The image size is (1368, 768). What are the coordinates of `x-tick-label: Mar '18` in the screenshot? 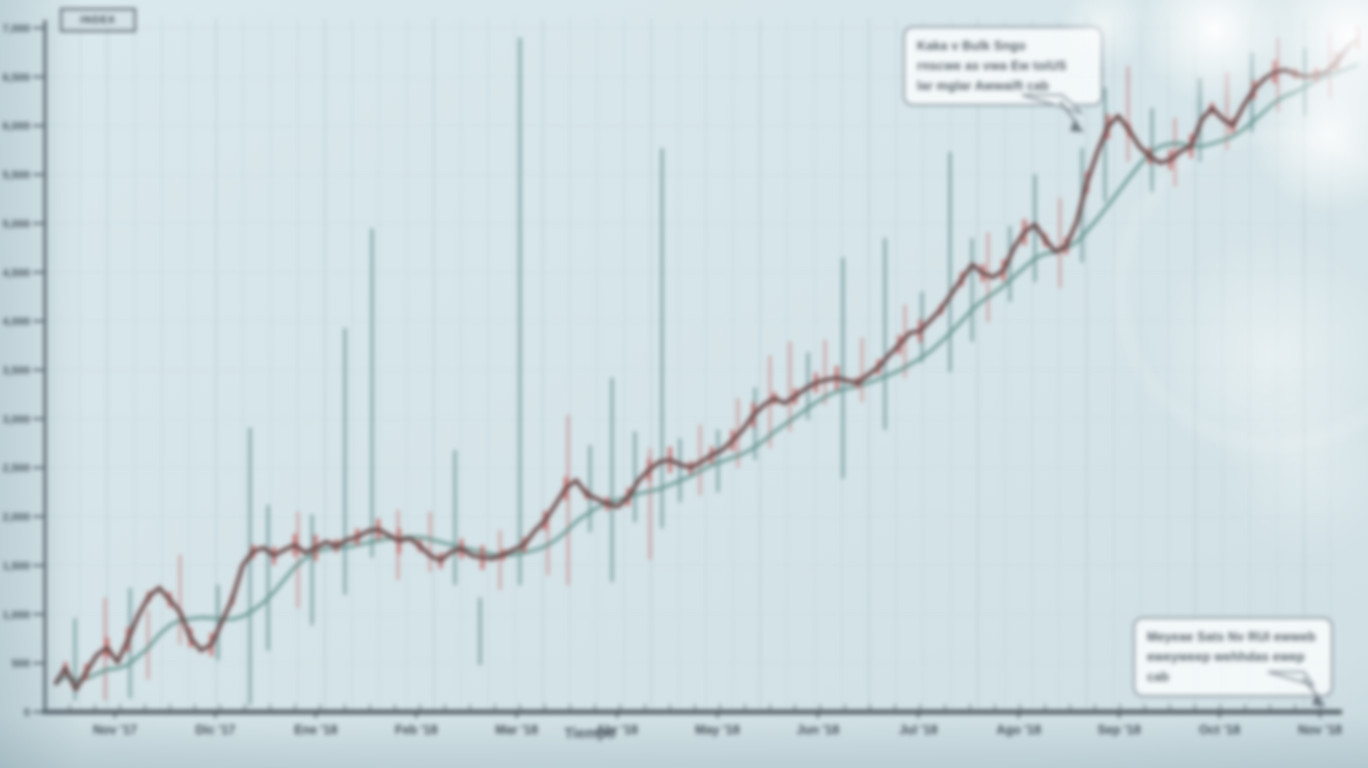 It's located at (516, 730).